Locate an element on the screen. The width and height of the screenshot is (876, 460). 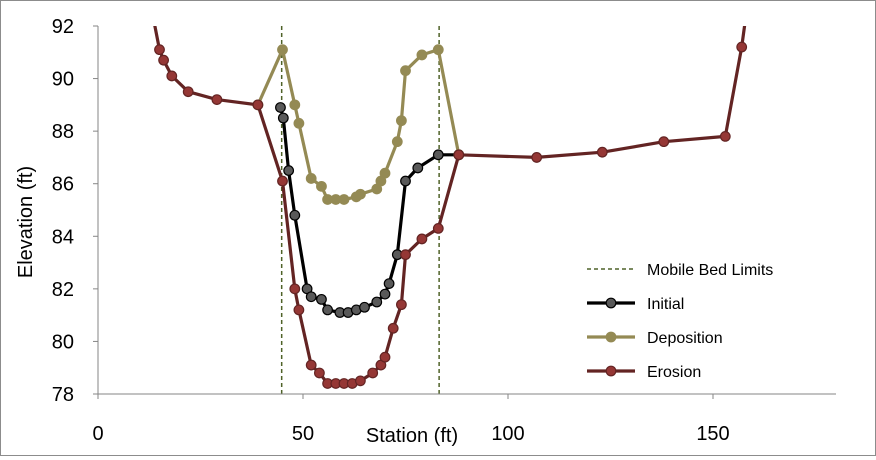
initial-series-line is located at coordinates (368, 211).